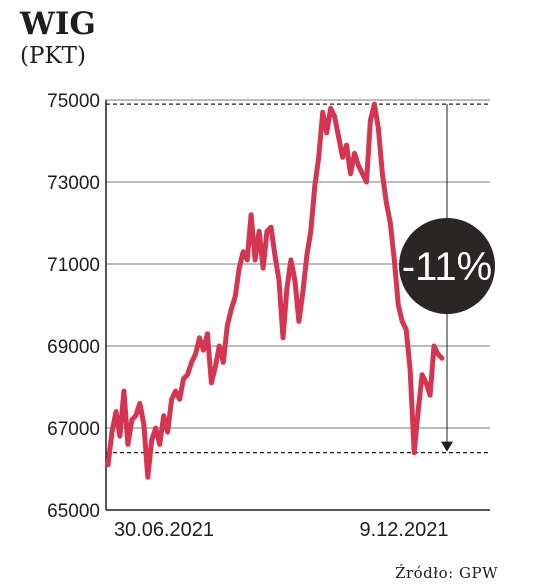 The image size is (536, 584). I want to click on y-tick-label: 73000, so click(73, 183).